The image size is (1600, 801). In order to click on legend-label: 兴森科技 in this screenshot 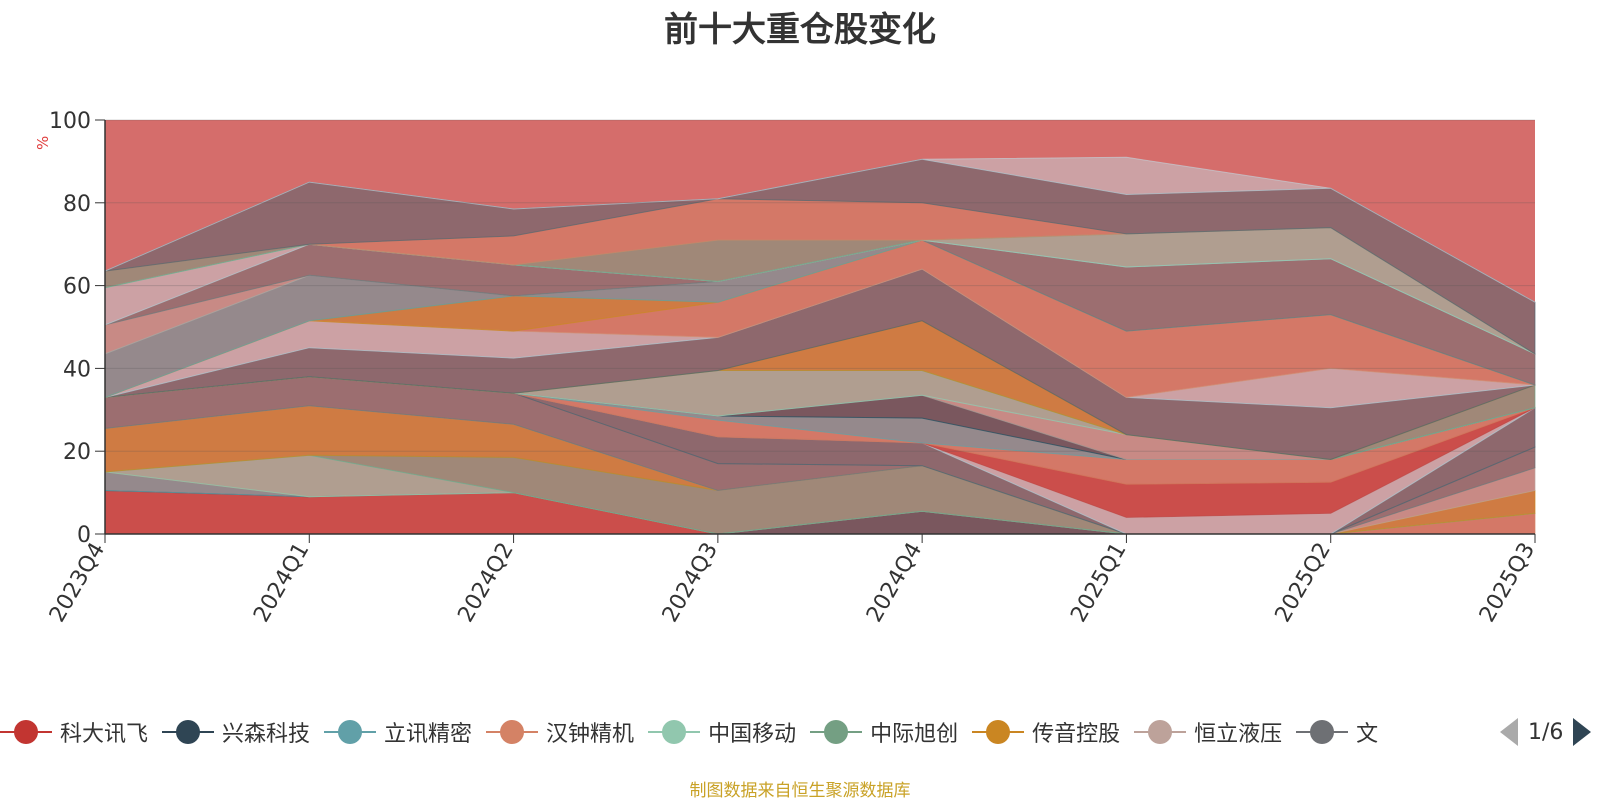, I will do `click(266, 734)`.